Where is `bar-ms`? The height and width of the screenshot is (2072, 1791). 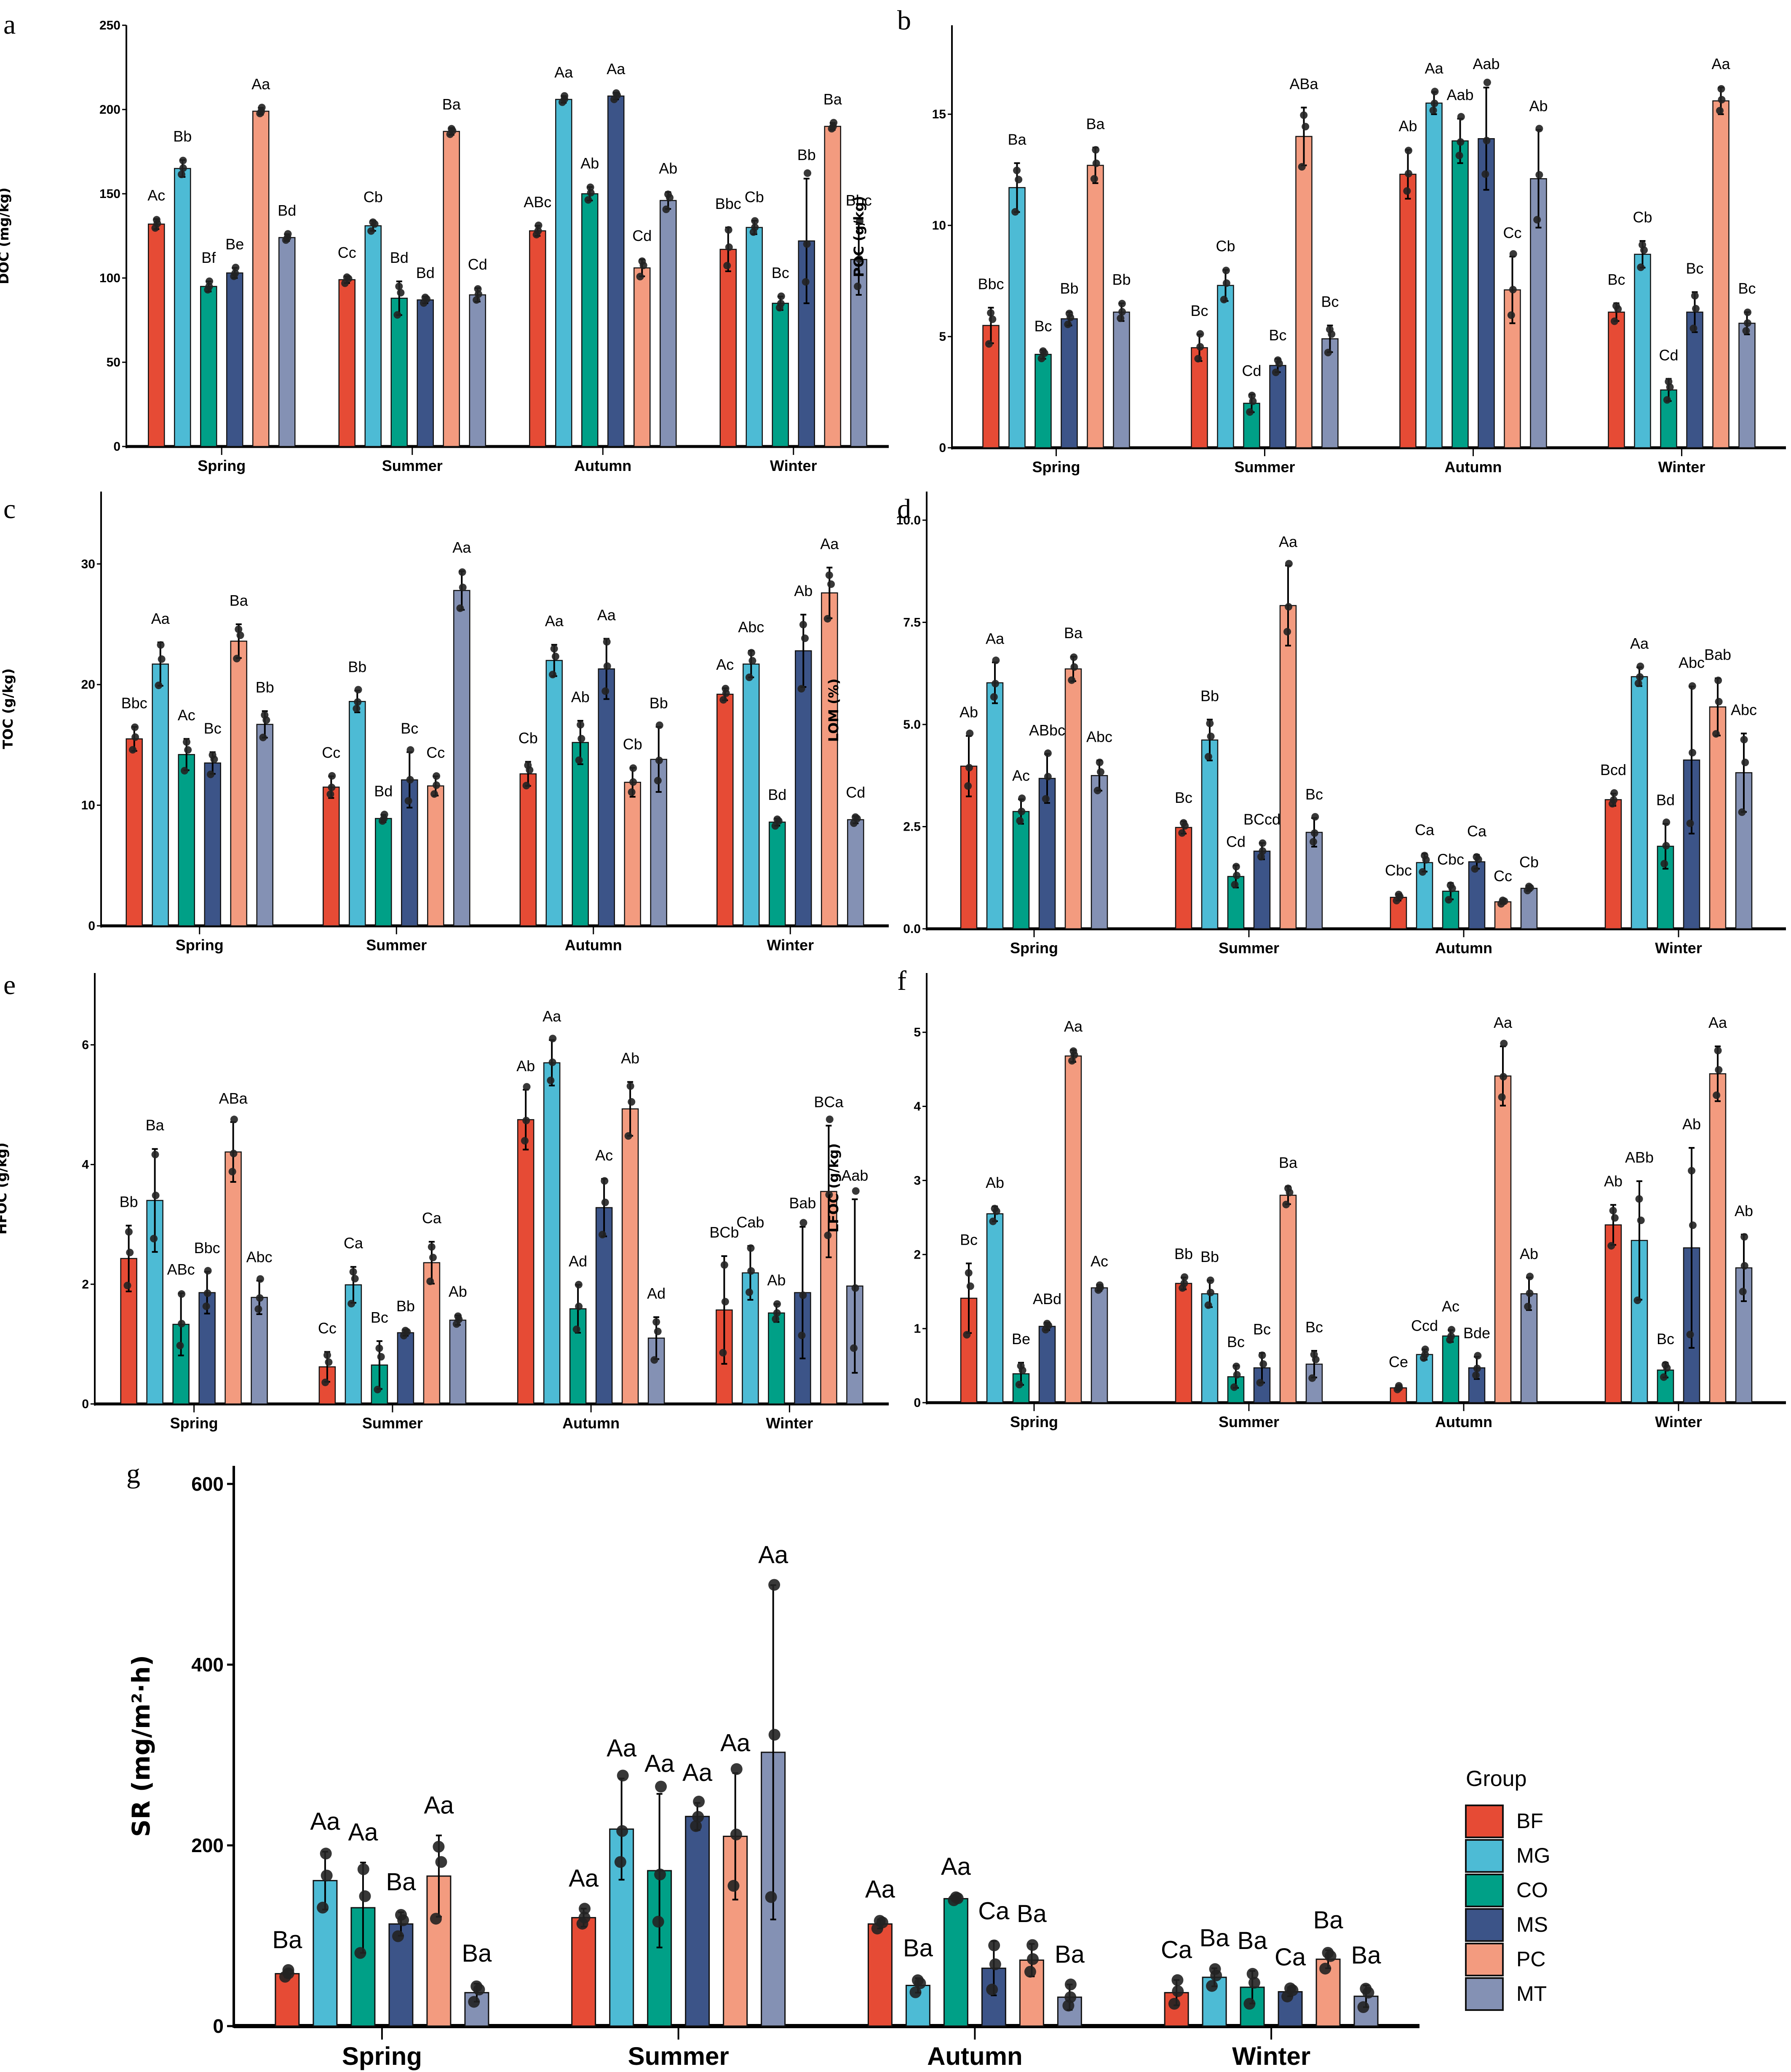
bar-ms is located at coordinates (1694, 380).